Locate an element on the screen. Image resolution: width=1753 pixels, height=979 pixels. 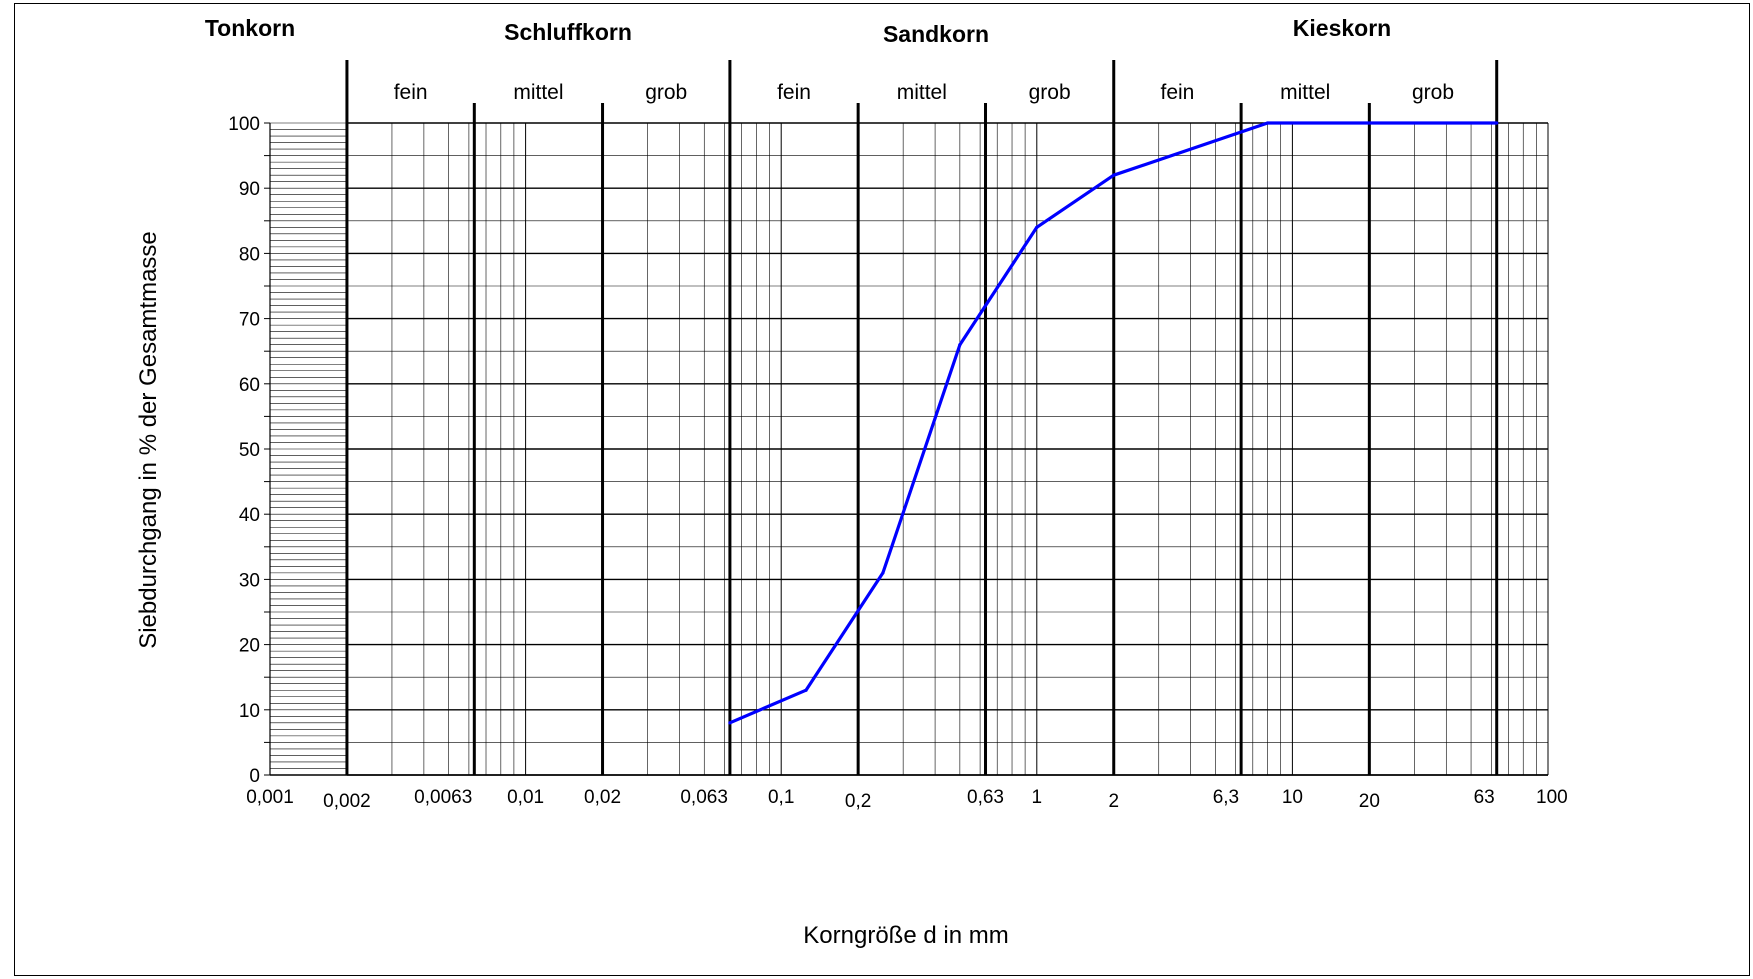
y-tick-label: 30 is located at coordinates (249, 580).